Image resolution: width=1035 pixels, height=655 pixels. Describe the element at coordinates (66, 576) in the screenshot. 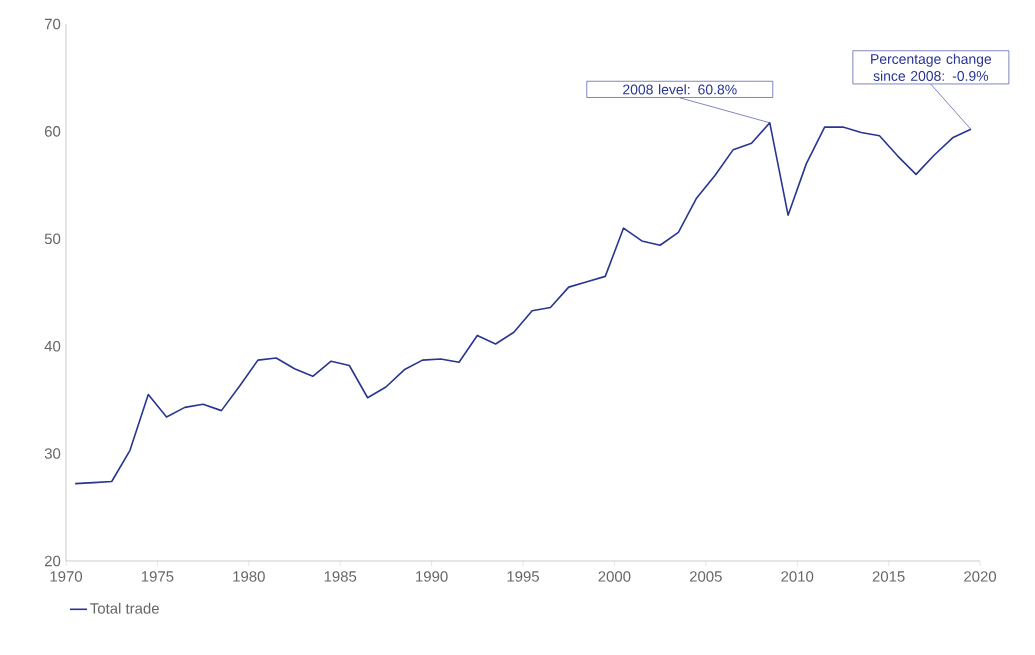

I see `x-tick-label: 1970` at that location.